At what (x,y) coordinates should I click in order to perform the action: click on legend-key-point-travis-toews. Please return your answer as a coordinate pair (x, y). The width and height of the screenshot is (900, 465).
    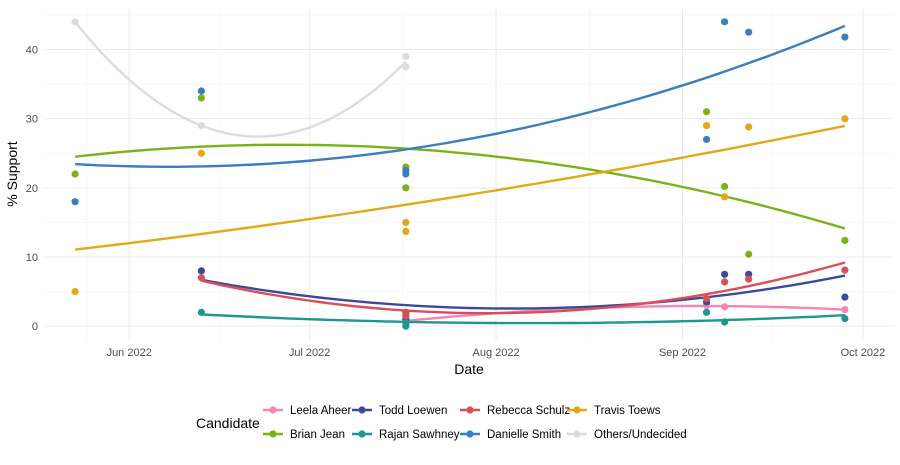
    Looking at the image, I should click on (577, 410).